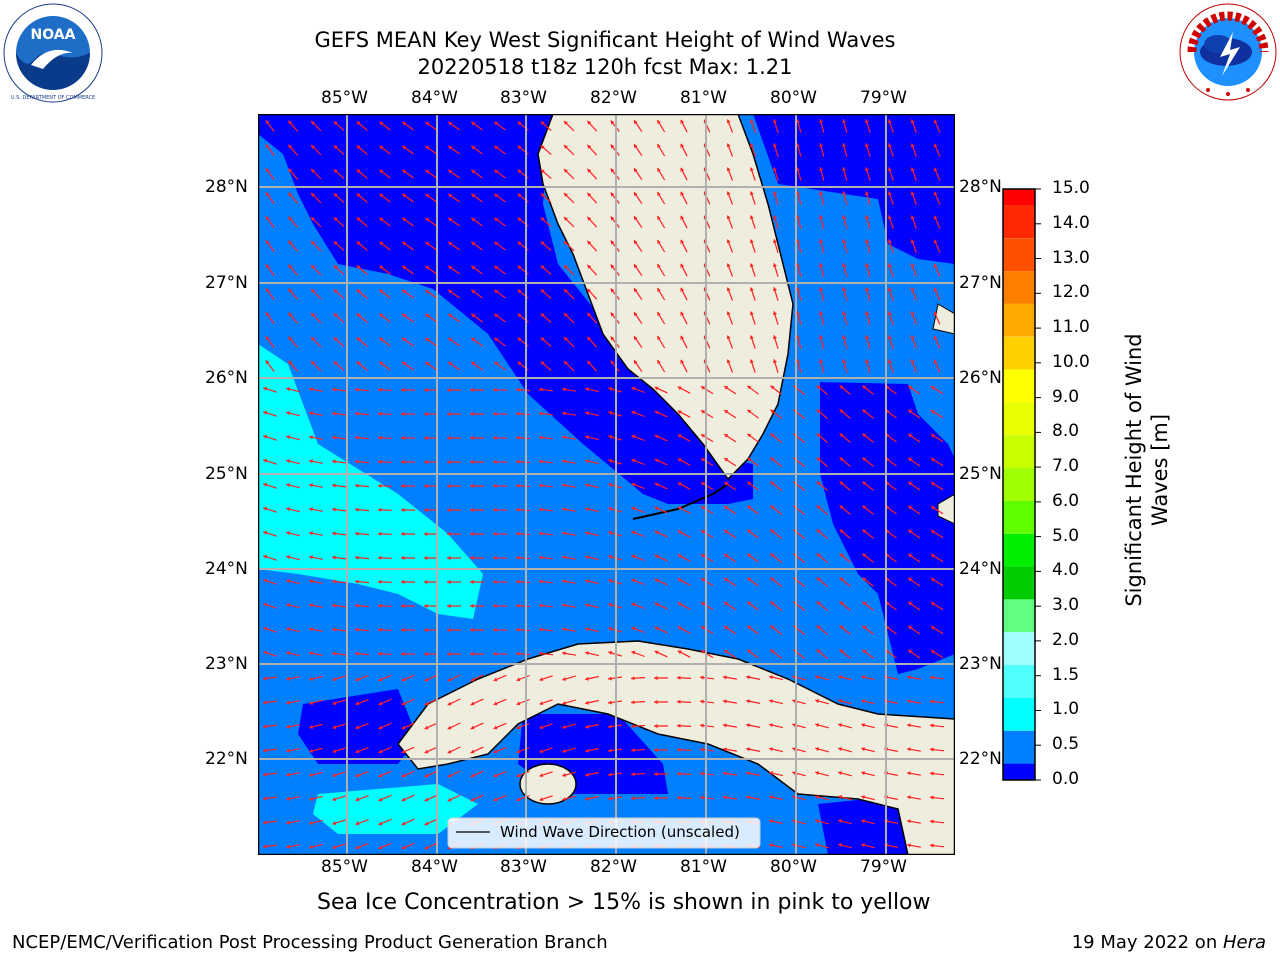  I want to click on lon-bottom-3: 82°W, so click(613, 867).